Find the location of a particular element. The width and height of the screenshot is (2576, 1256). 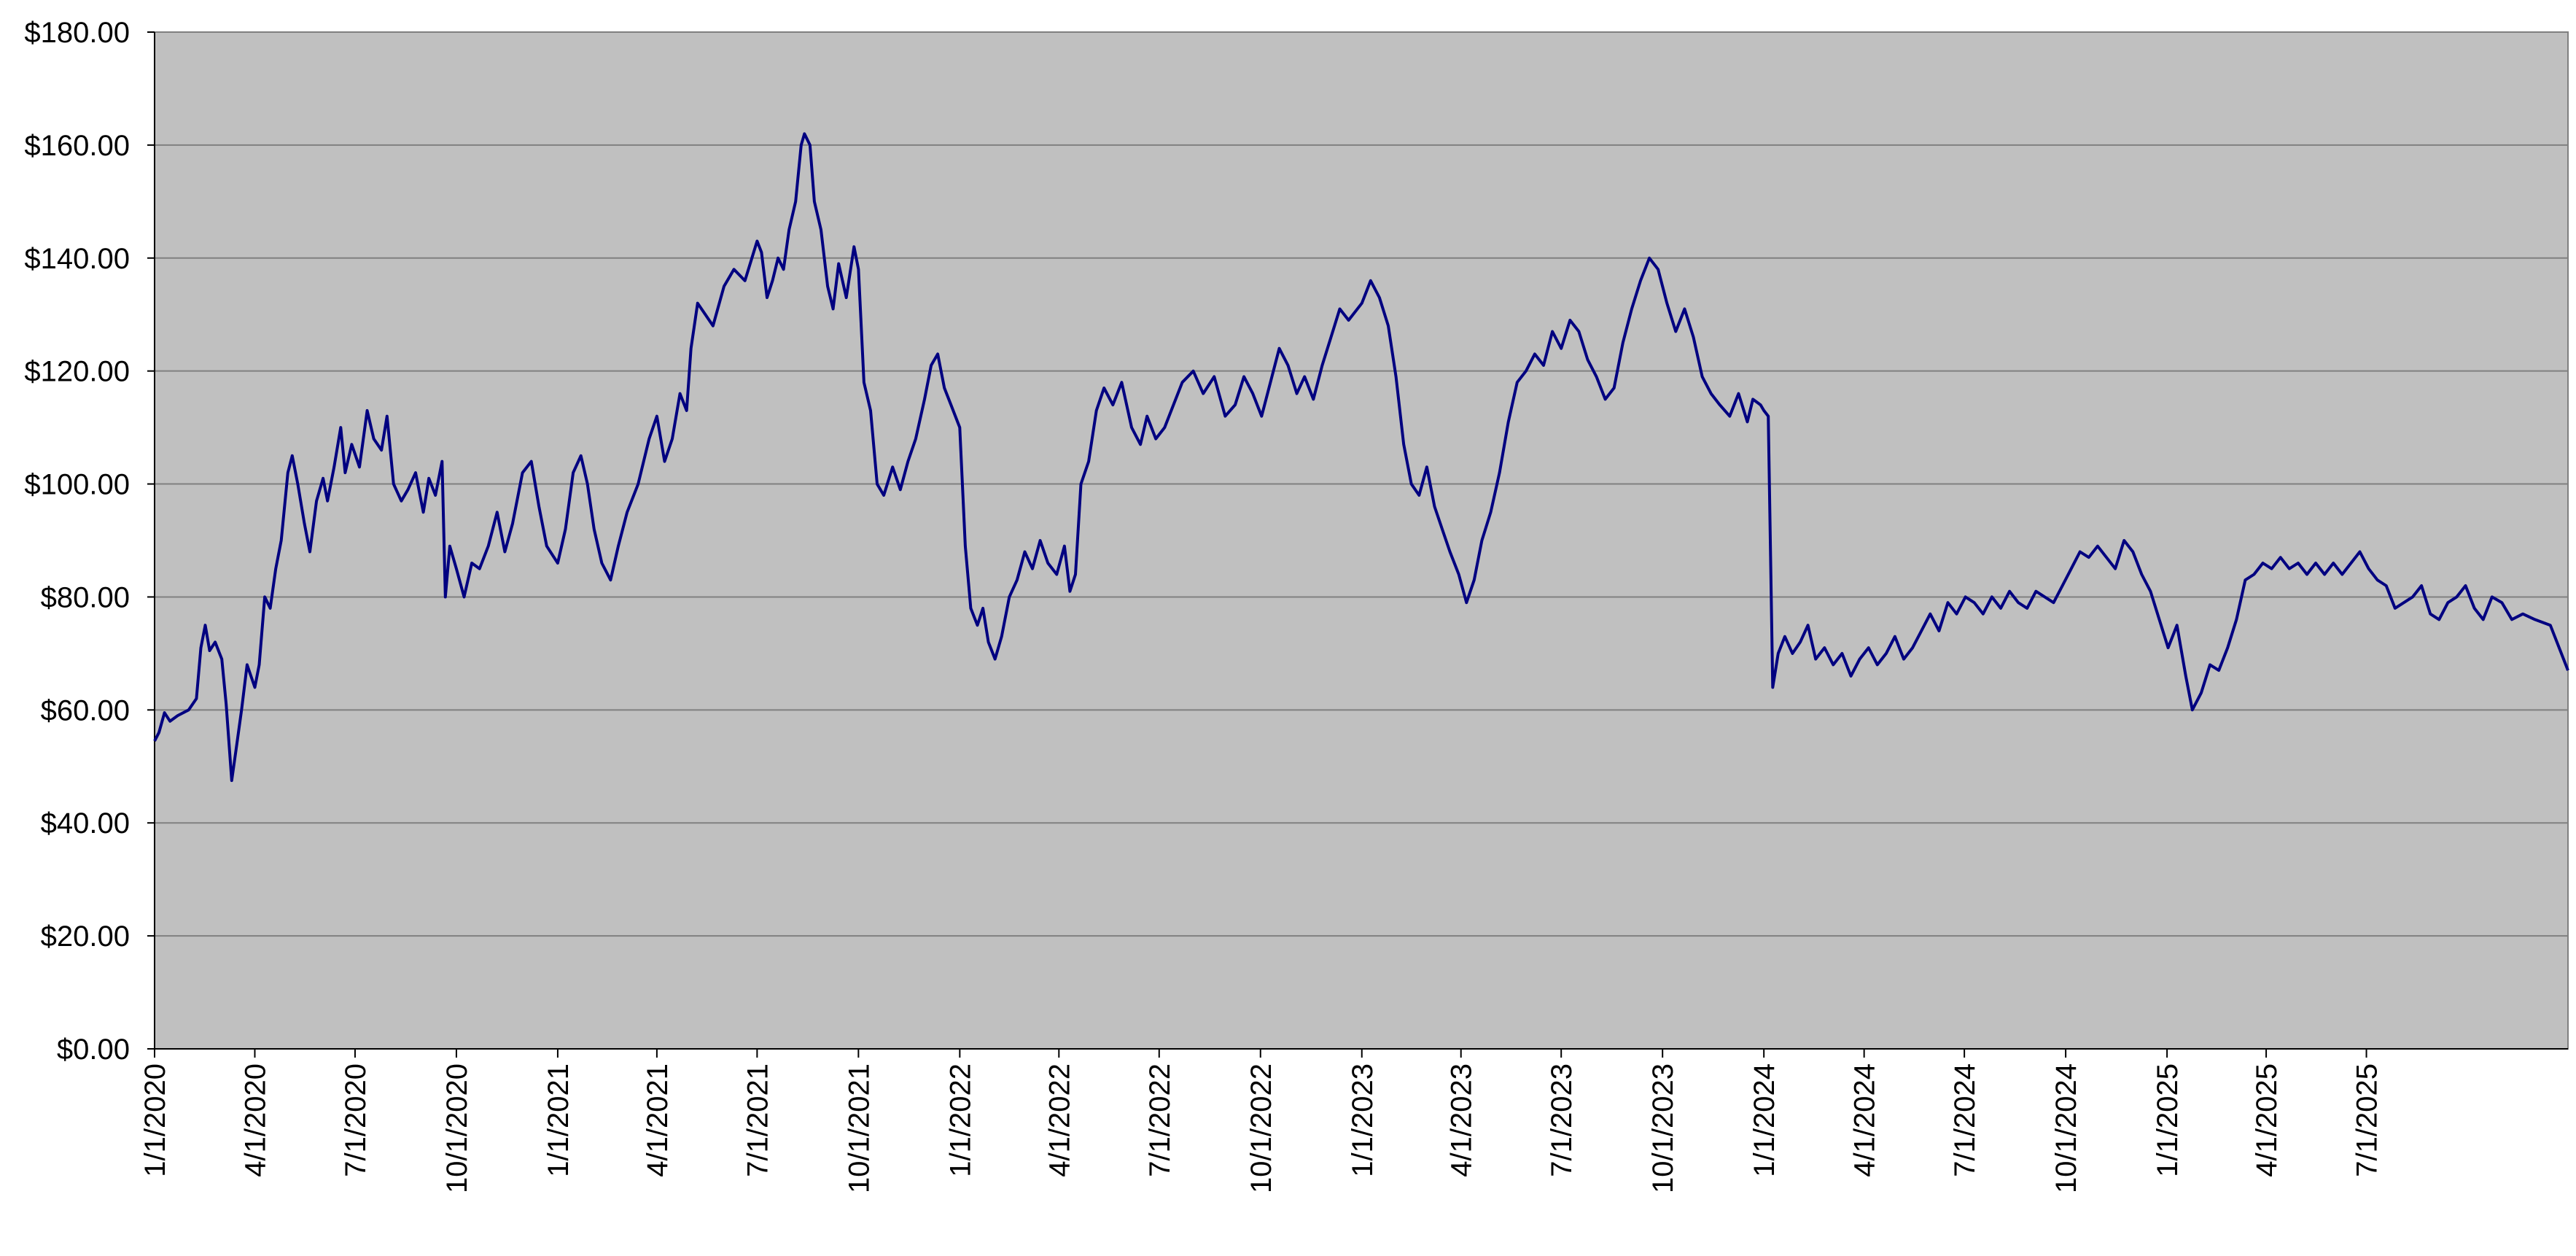

y-tick-label: $160.00 is located at coordinates (77, 146).